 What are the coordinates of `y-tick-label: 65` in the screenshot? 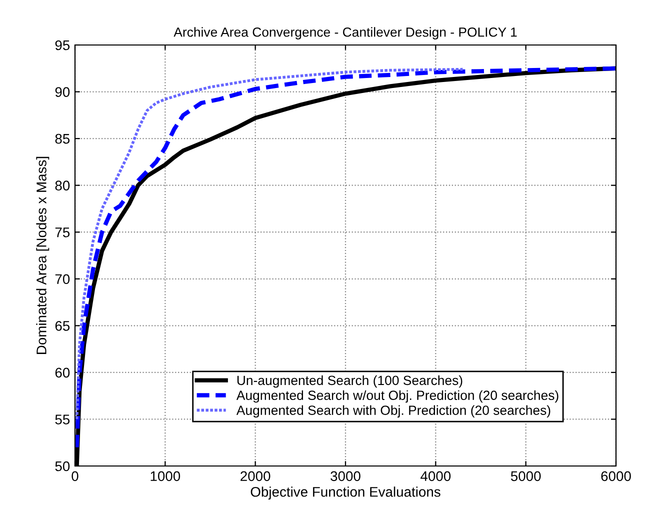 It's located at (62, 326).